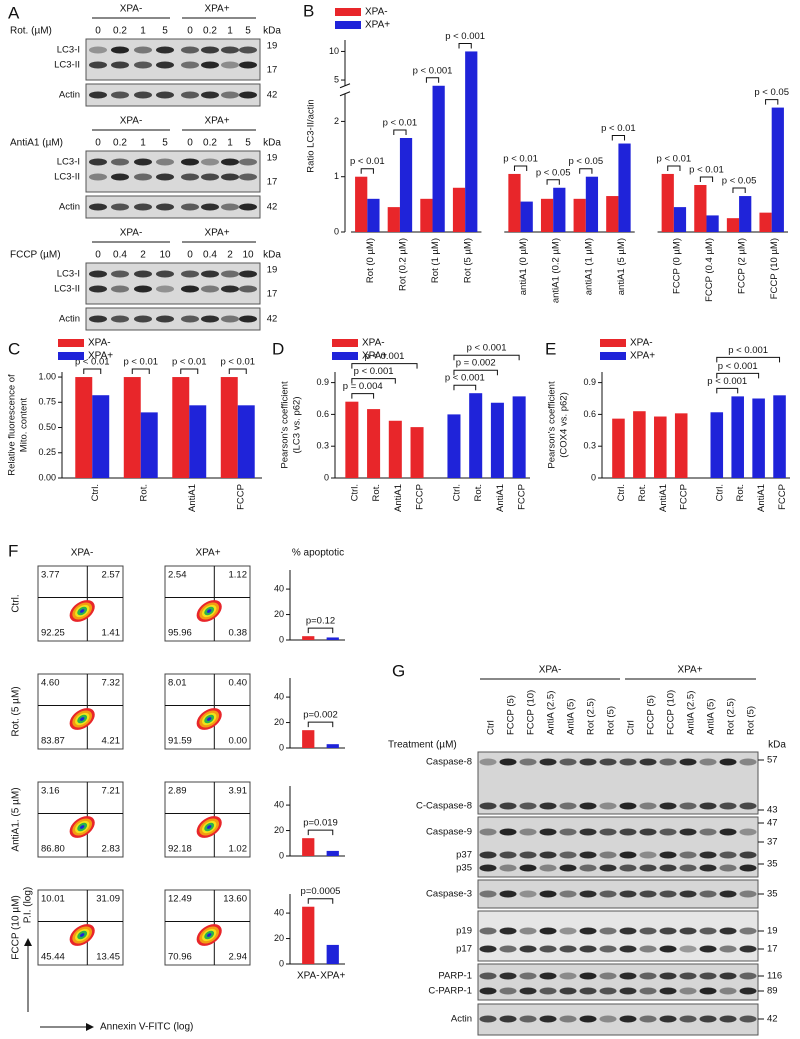  What do you see at coordinates (16, 603) in the screenshot?
I see `row-label: Ctrl.` at bounding box center [16, 603].